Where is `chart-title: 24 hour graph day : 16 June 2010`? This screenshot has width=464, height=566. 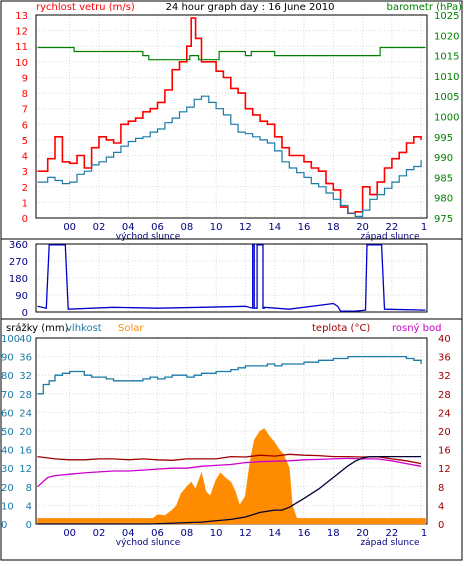 chart-title: 24 hour graph day : 16 June 2010 is located at coordinates (250, 7).